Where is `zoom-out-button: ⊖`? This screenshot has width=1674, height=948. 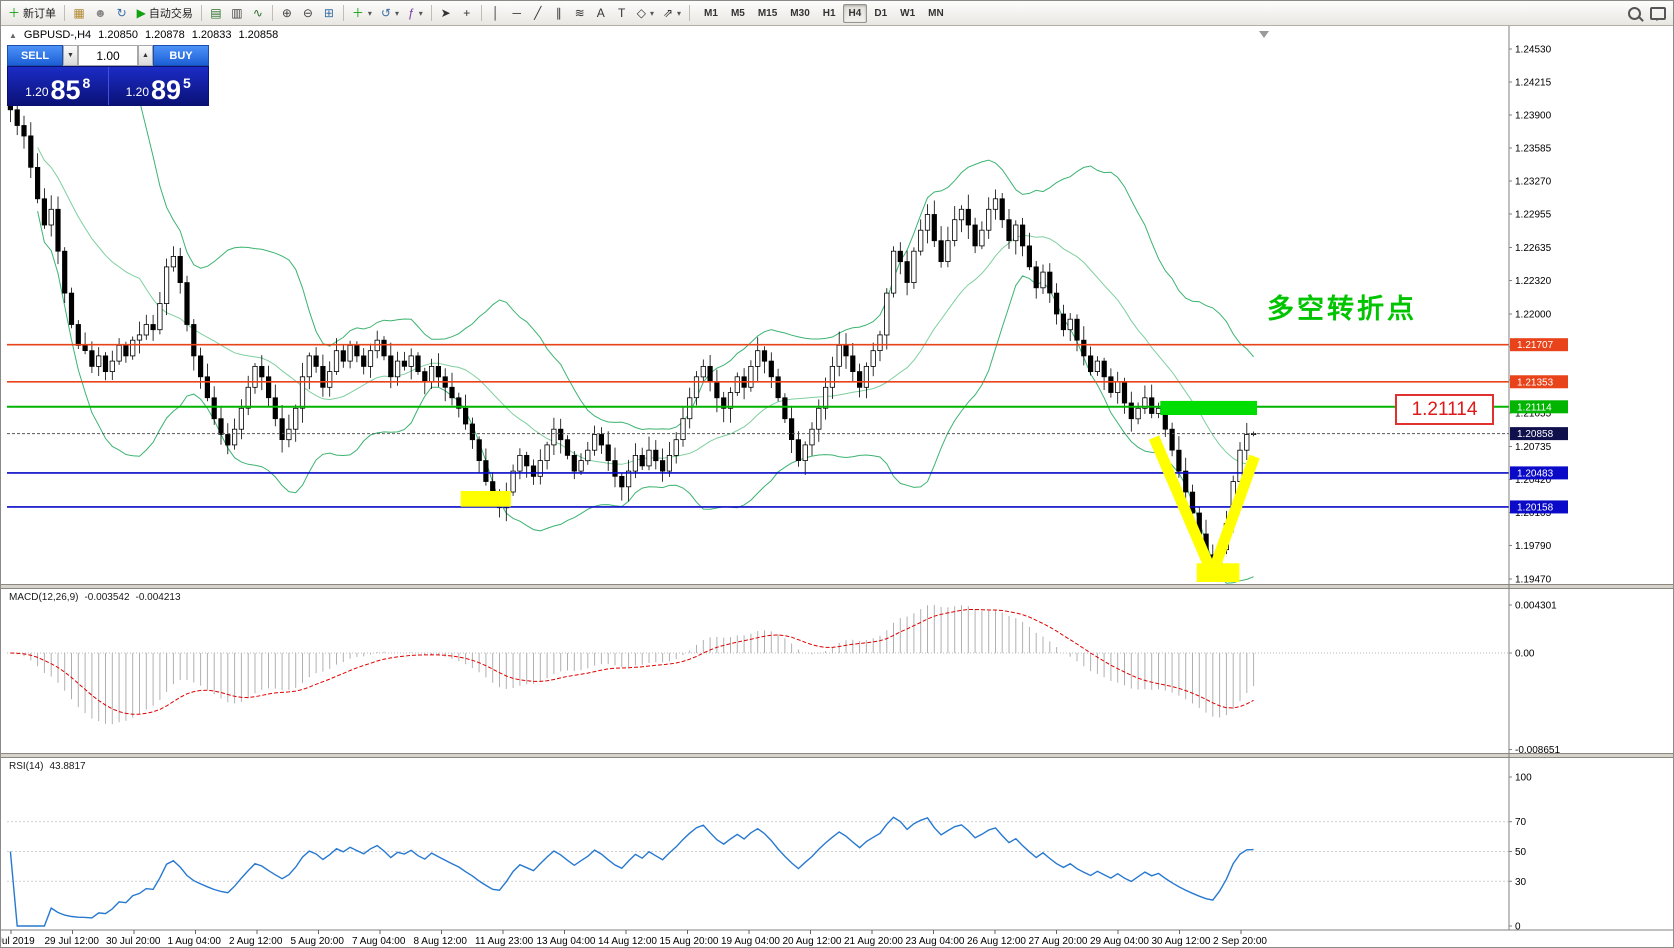
zoom-out-button: ⊖ is located at coordinates (308, 13).